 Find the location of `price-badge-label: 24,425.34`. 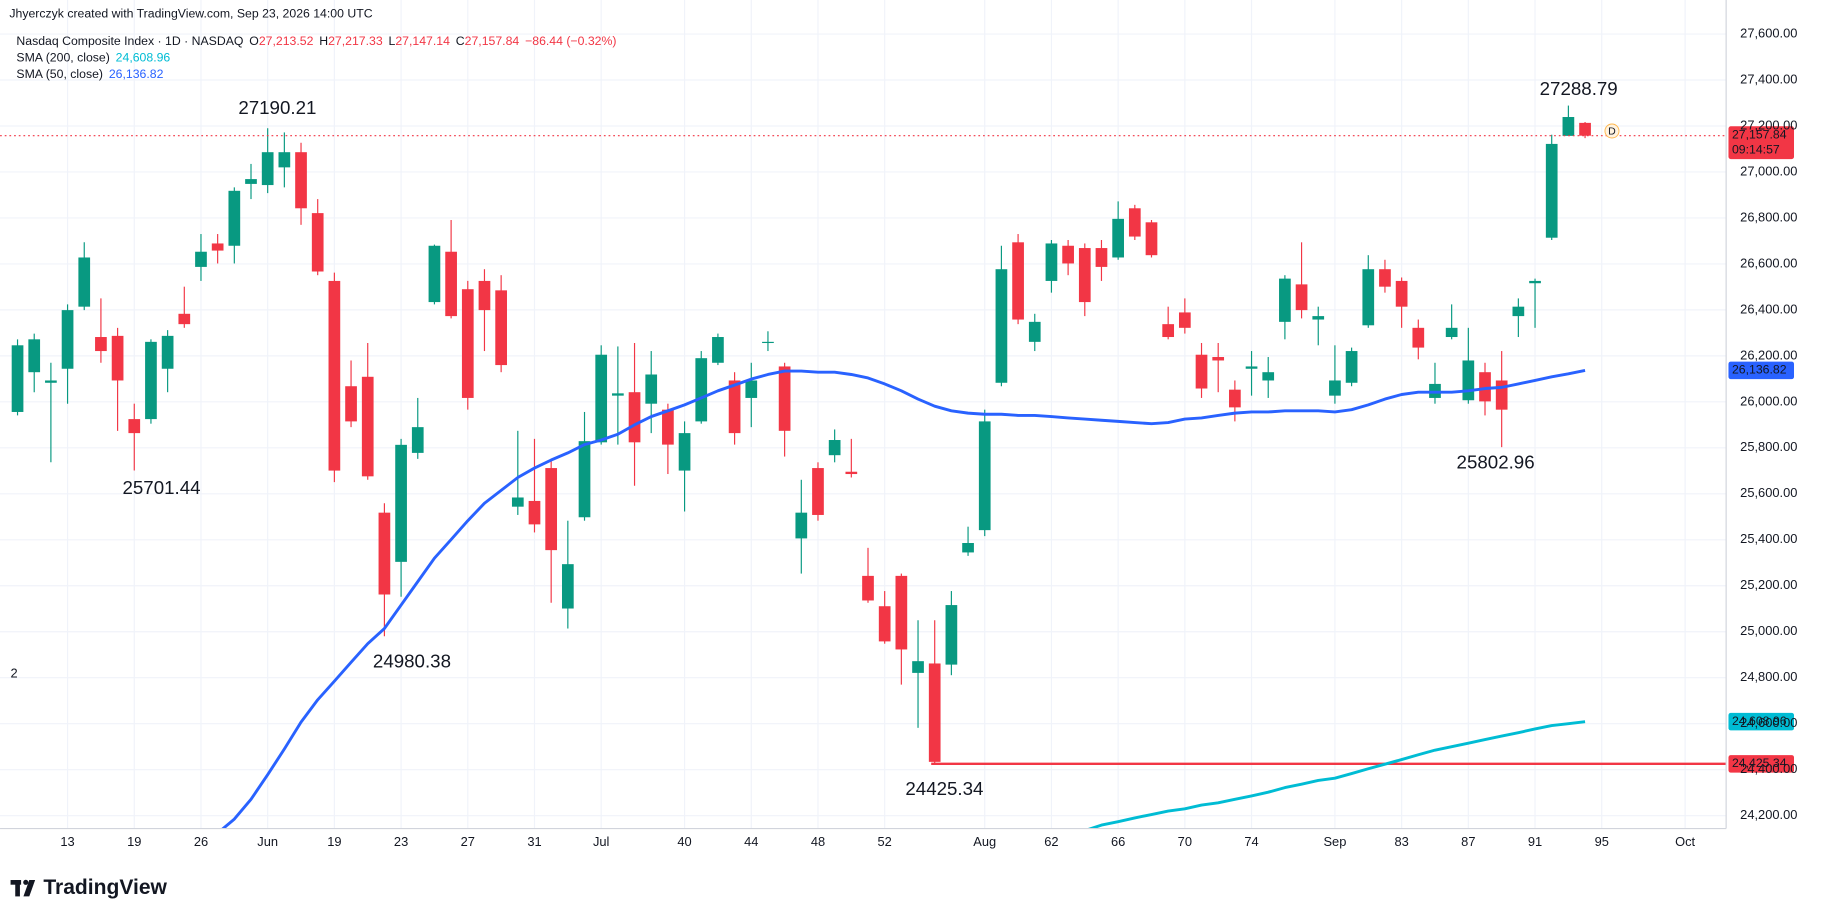

price-badge-label: 24,425.34 is located at coordinates (1759, 763).